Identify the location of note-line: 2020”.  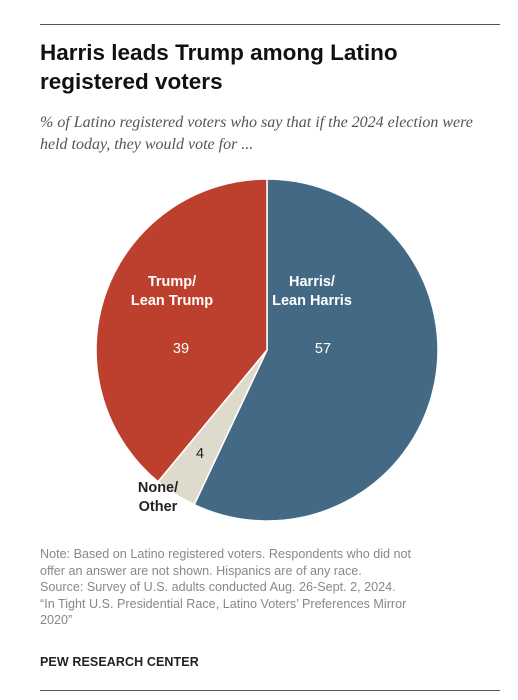
(56, 620).